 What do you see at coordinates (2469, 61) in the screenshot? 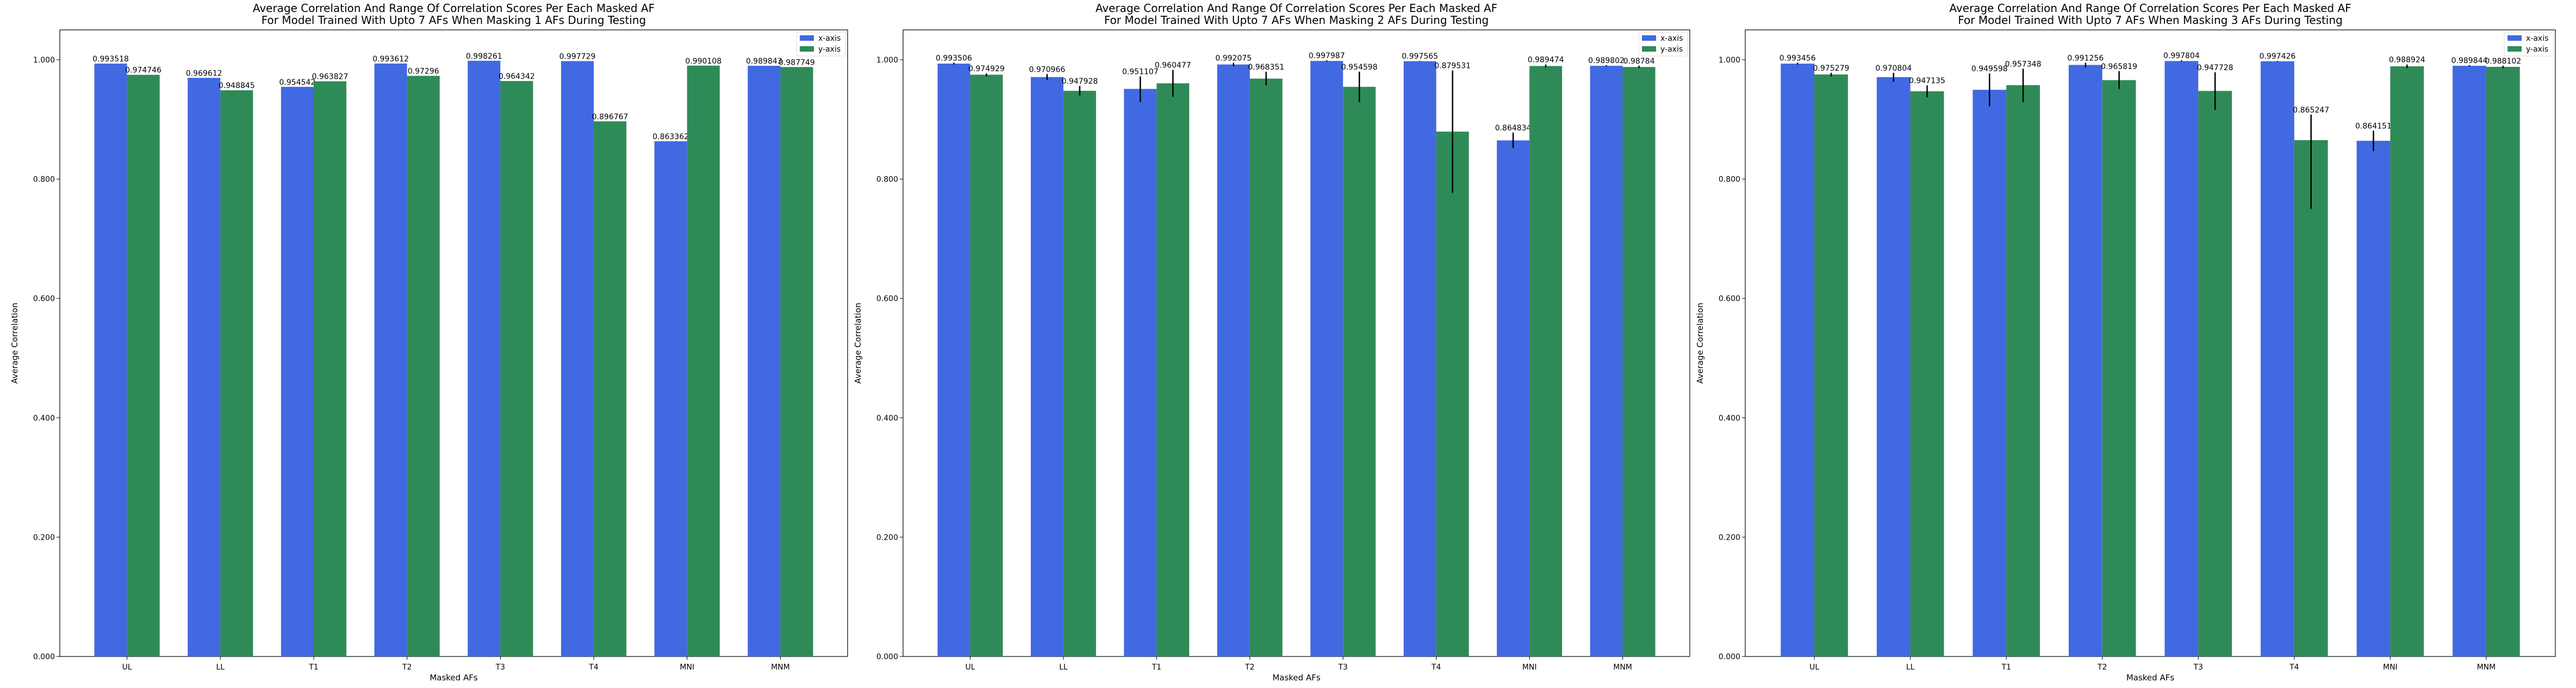
I see `bar-value-label: 0.989844` at bounding box center [2469, 61].